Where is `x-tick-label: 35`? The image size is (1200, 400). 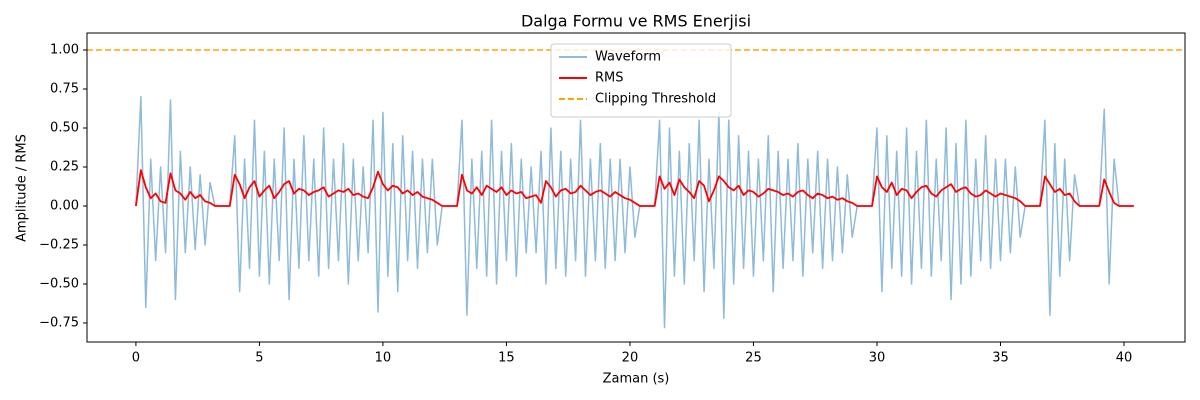
x-tick-label: 35 is located at coordinates (1000, 358).